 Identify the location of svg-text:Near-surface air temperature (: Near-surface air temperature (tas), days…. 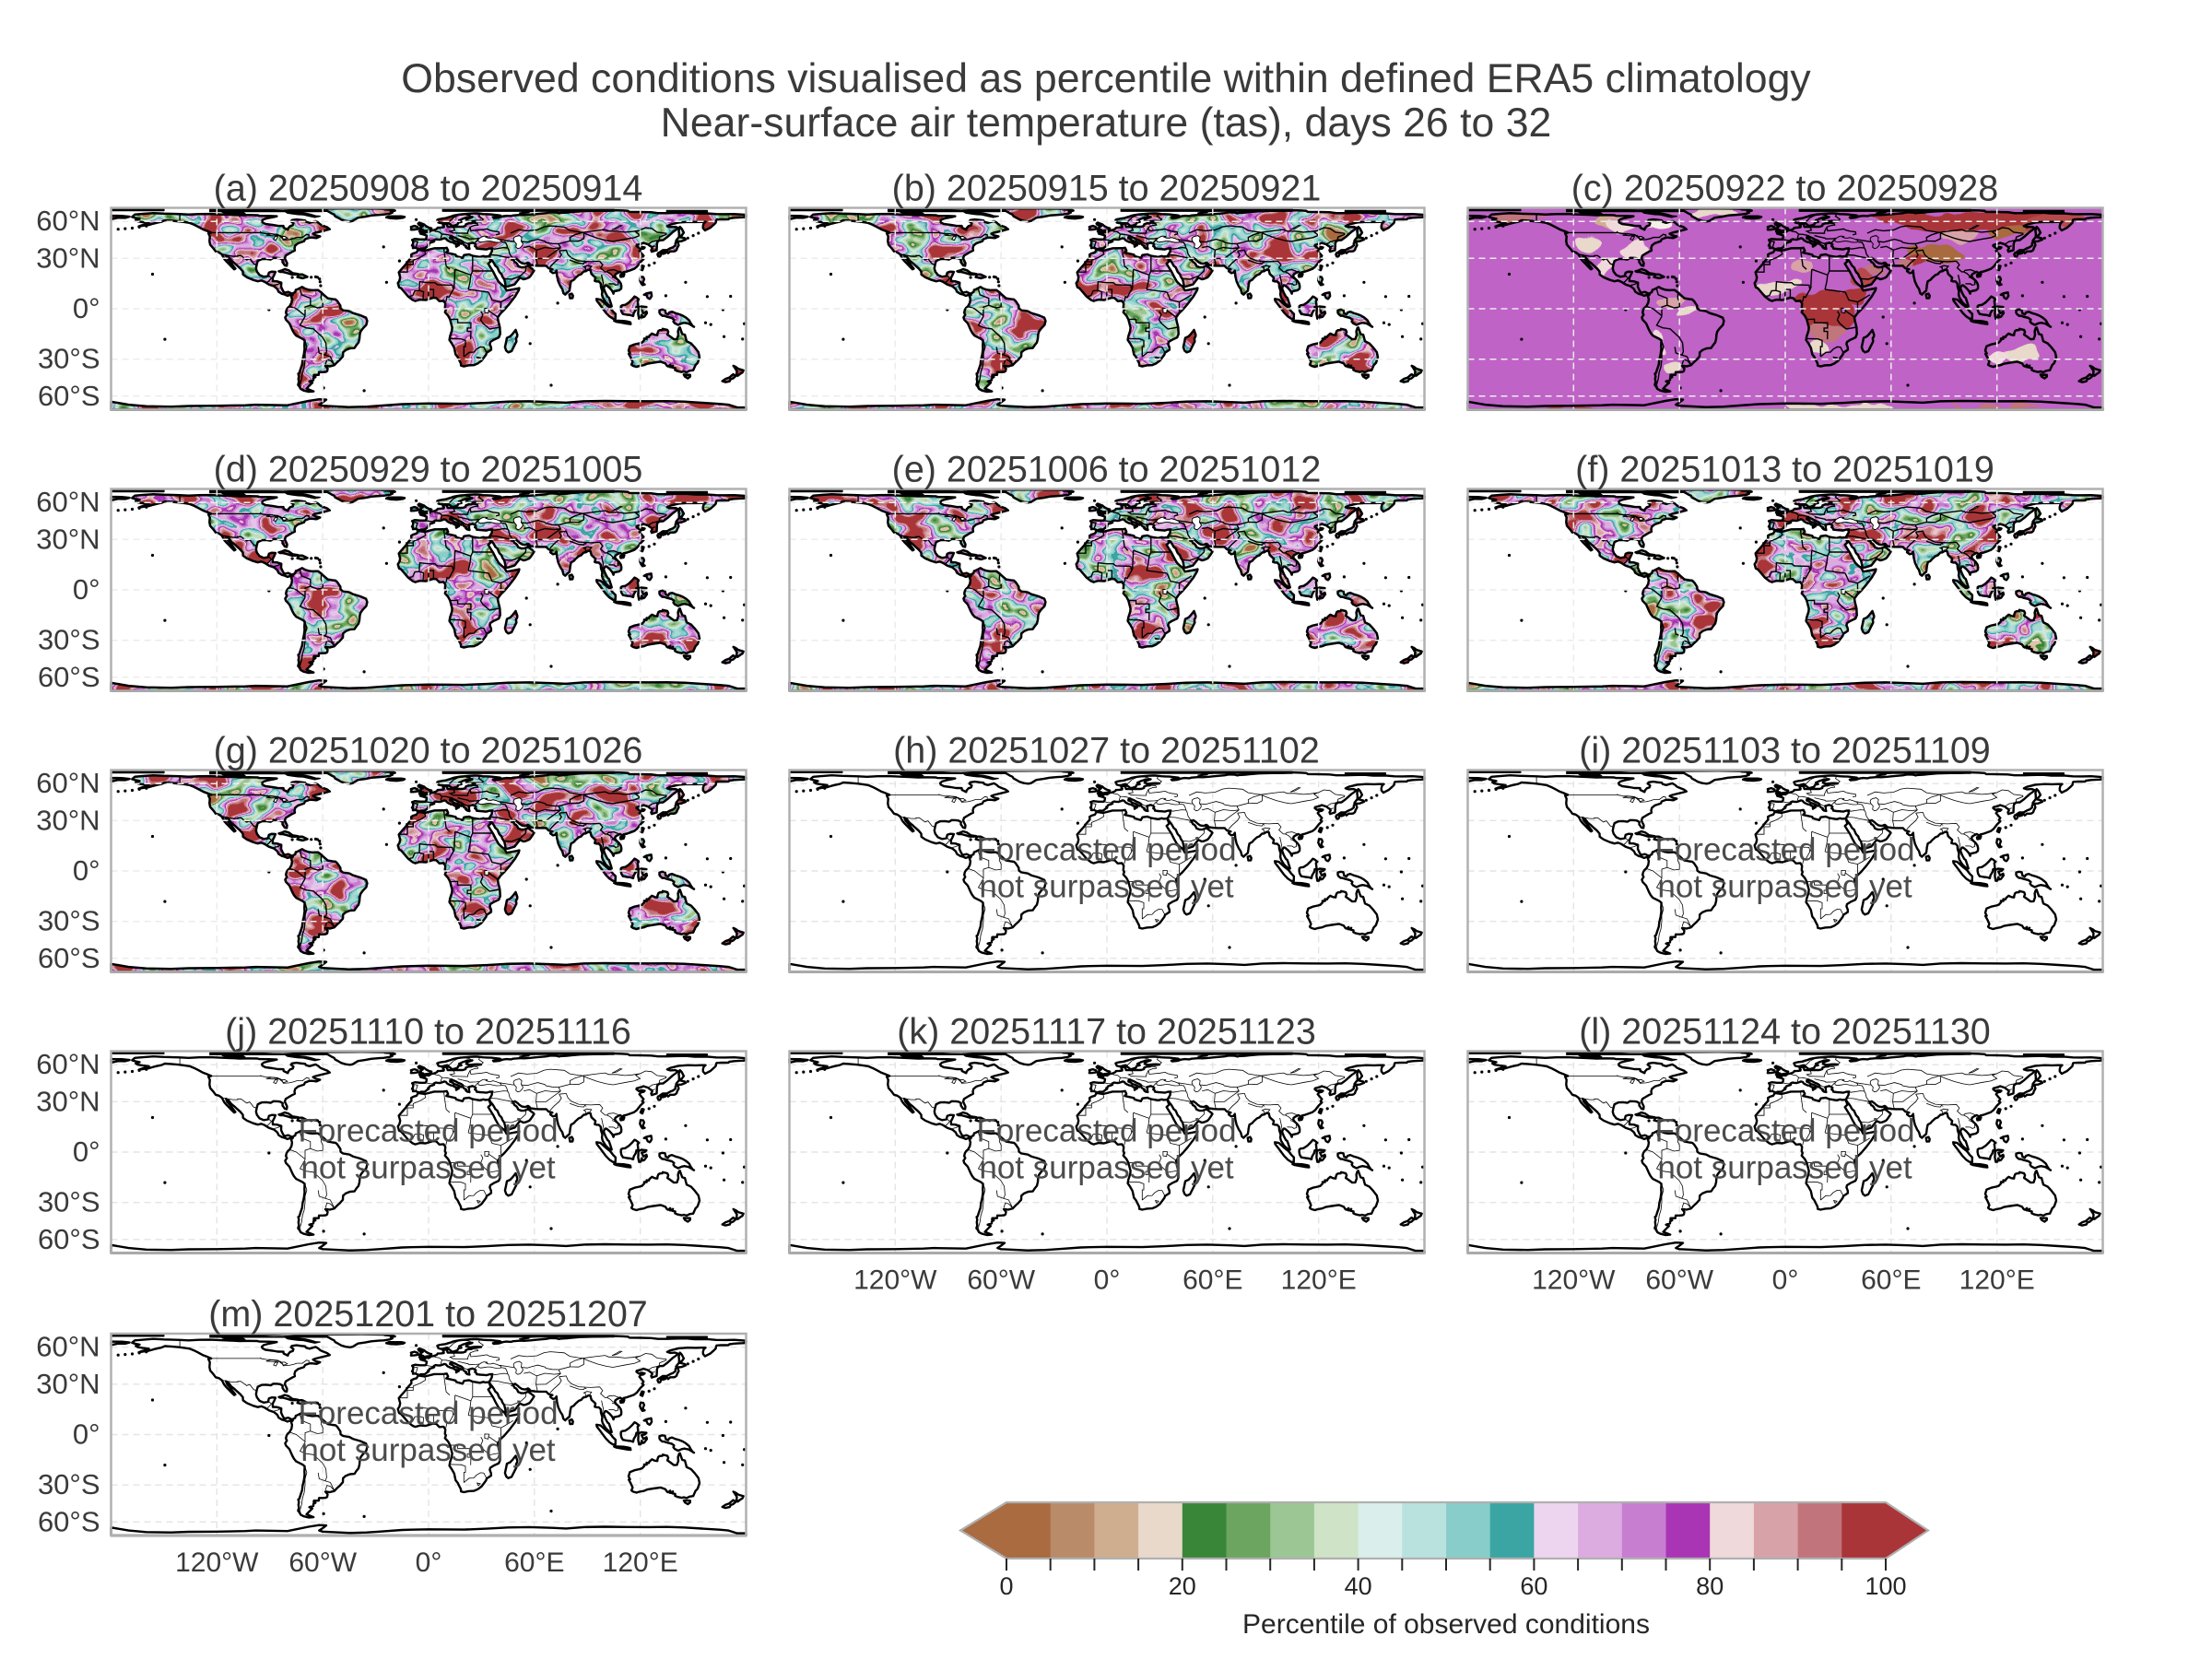
(1106, 123).